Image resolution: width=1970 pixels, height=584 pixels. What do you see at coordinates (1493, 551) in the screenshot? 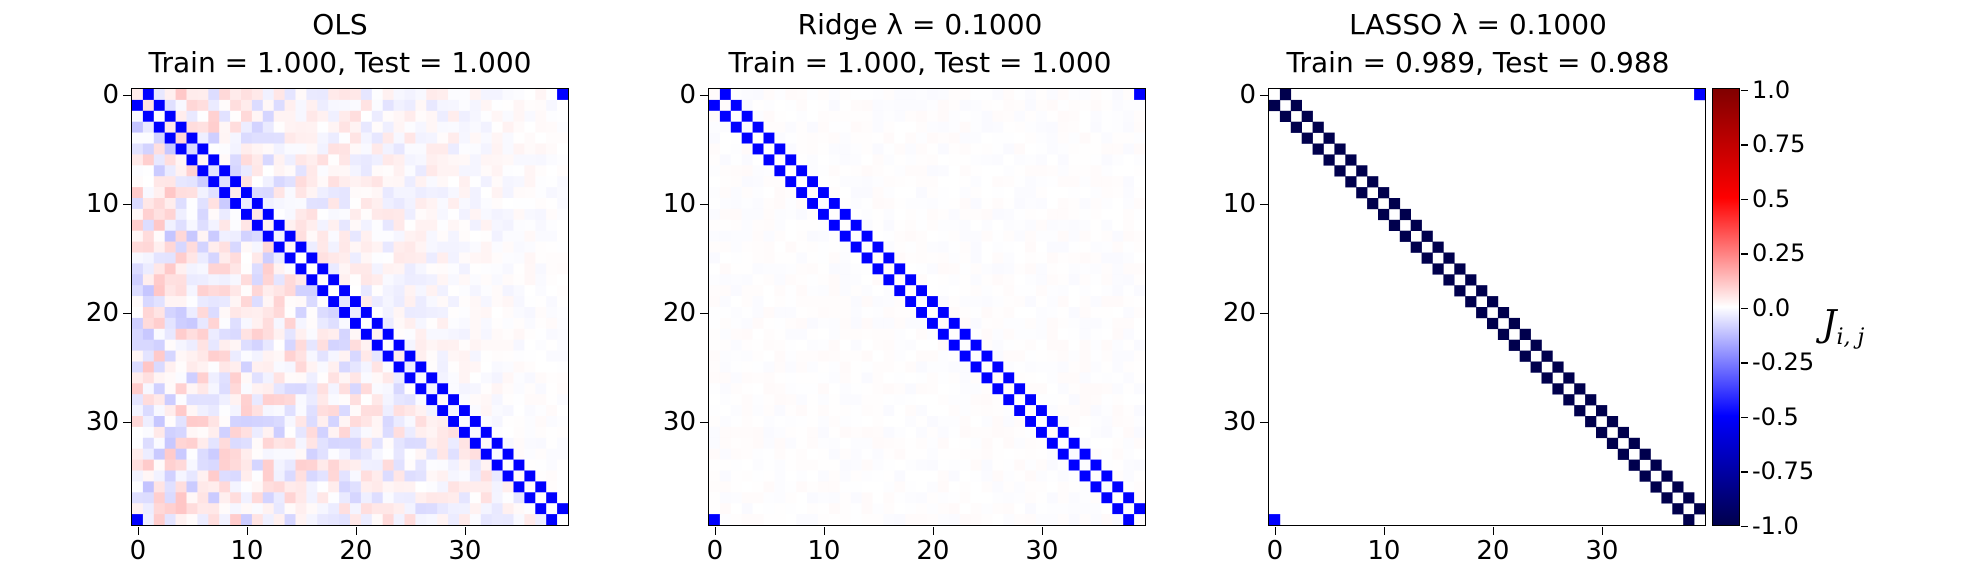
I see `x-tick-label: 20` at bounding box center [1493, 551].